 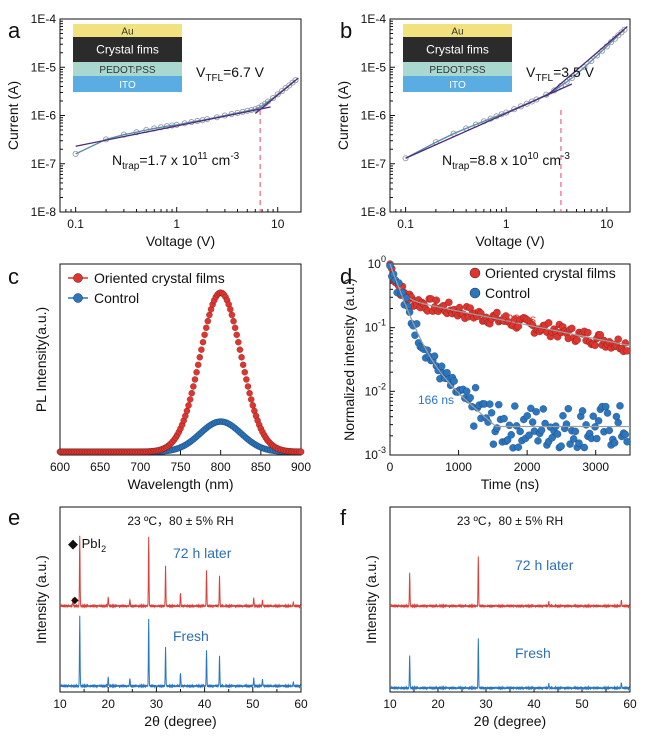 I want to click on lifetime-label-oriented: 599 ns, so click(x=518, y=319).